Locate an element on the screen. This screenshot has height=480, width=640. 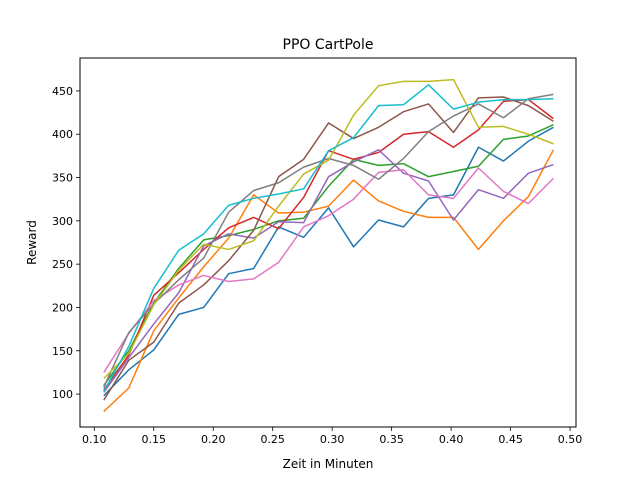
x-tick-label: 0.15 is located at coordinates (153, 439).